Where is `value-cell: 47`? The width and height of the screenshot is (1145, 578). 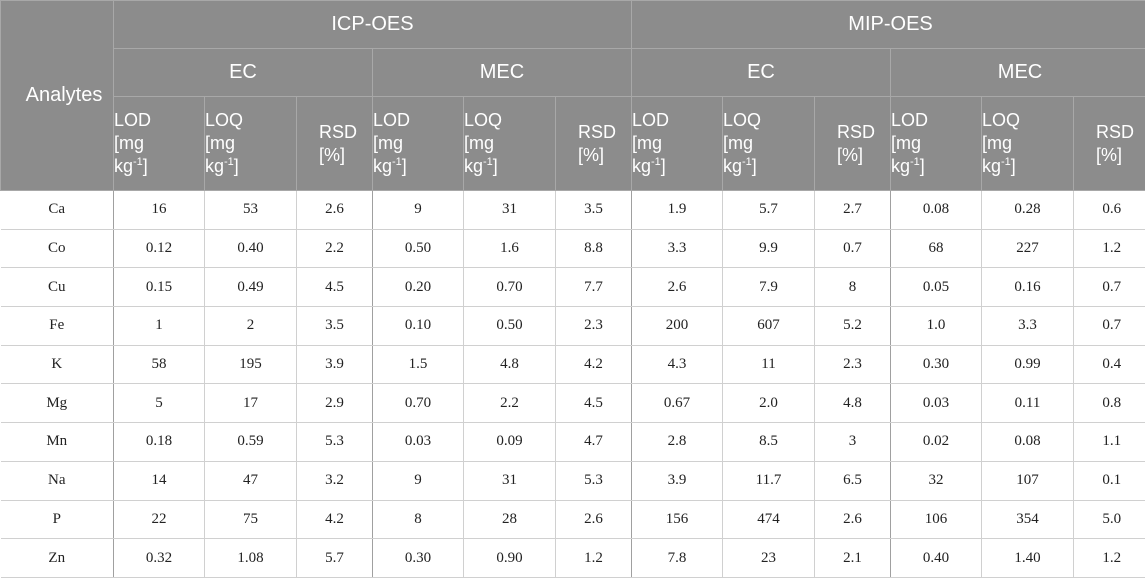
value-cell: 47 is located at coordinates (251, 480).